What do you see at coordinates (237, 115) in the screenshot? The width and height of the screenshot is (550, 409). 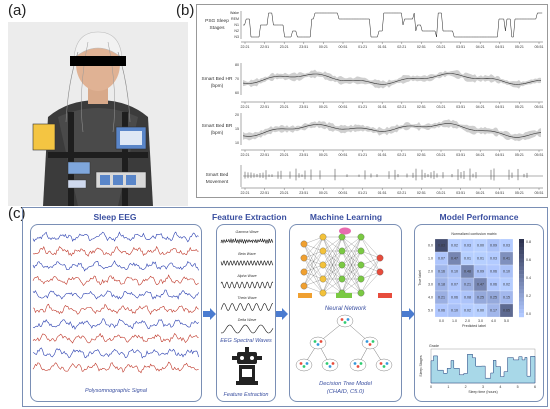 I see `row-ylabel: 20` at bounding box center [237, 115].